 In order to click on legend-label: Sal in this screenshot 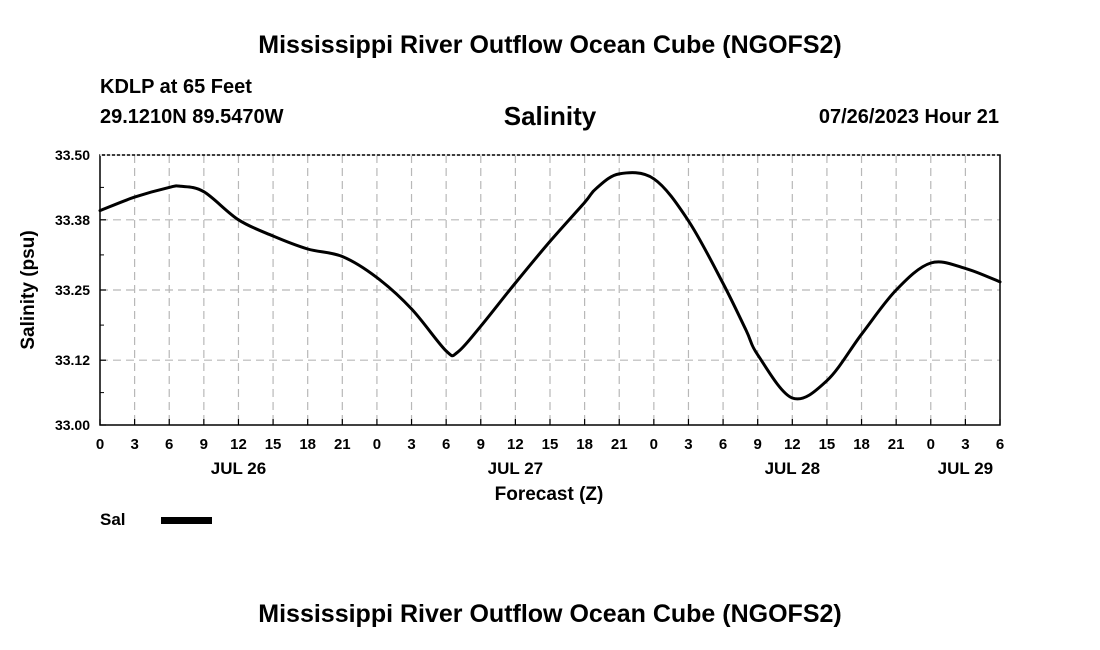, I will do `click(113, 519)`.